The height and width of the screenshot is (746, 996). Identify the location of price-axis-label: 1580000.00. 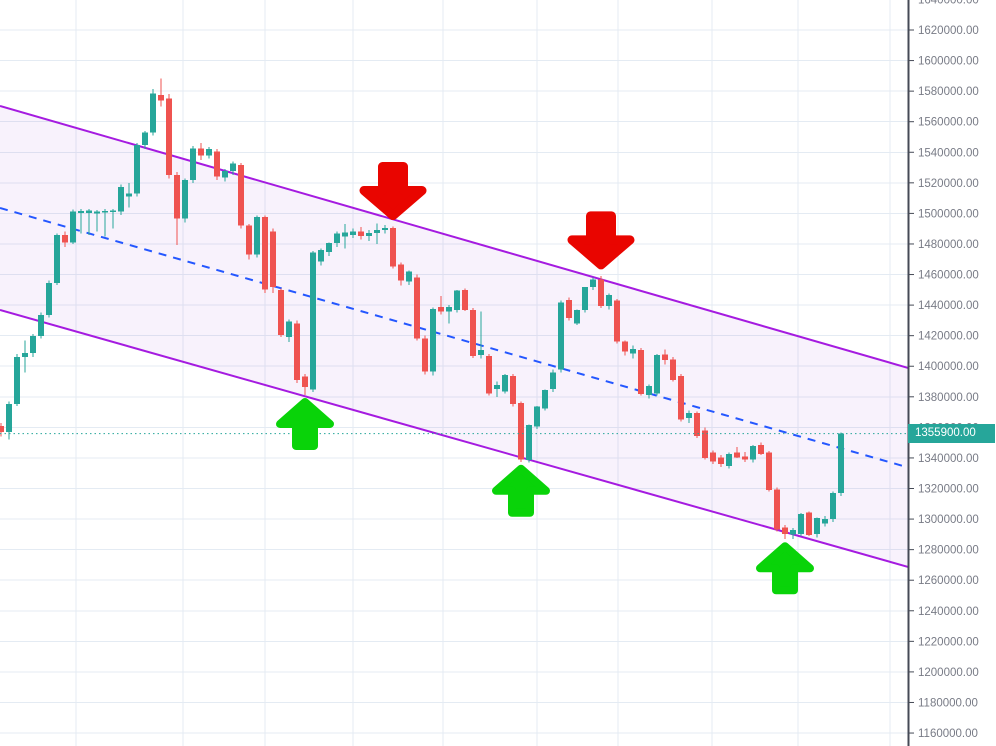
(948, 92).